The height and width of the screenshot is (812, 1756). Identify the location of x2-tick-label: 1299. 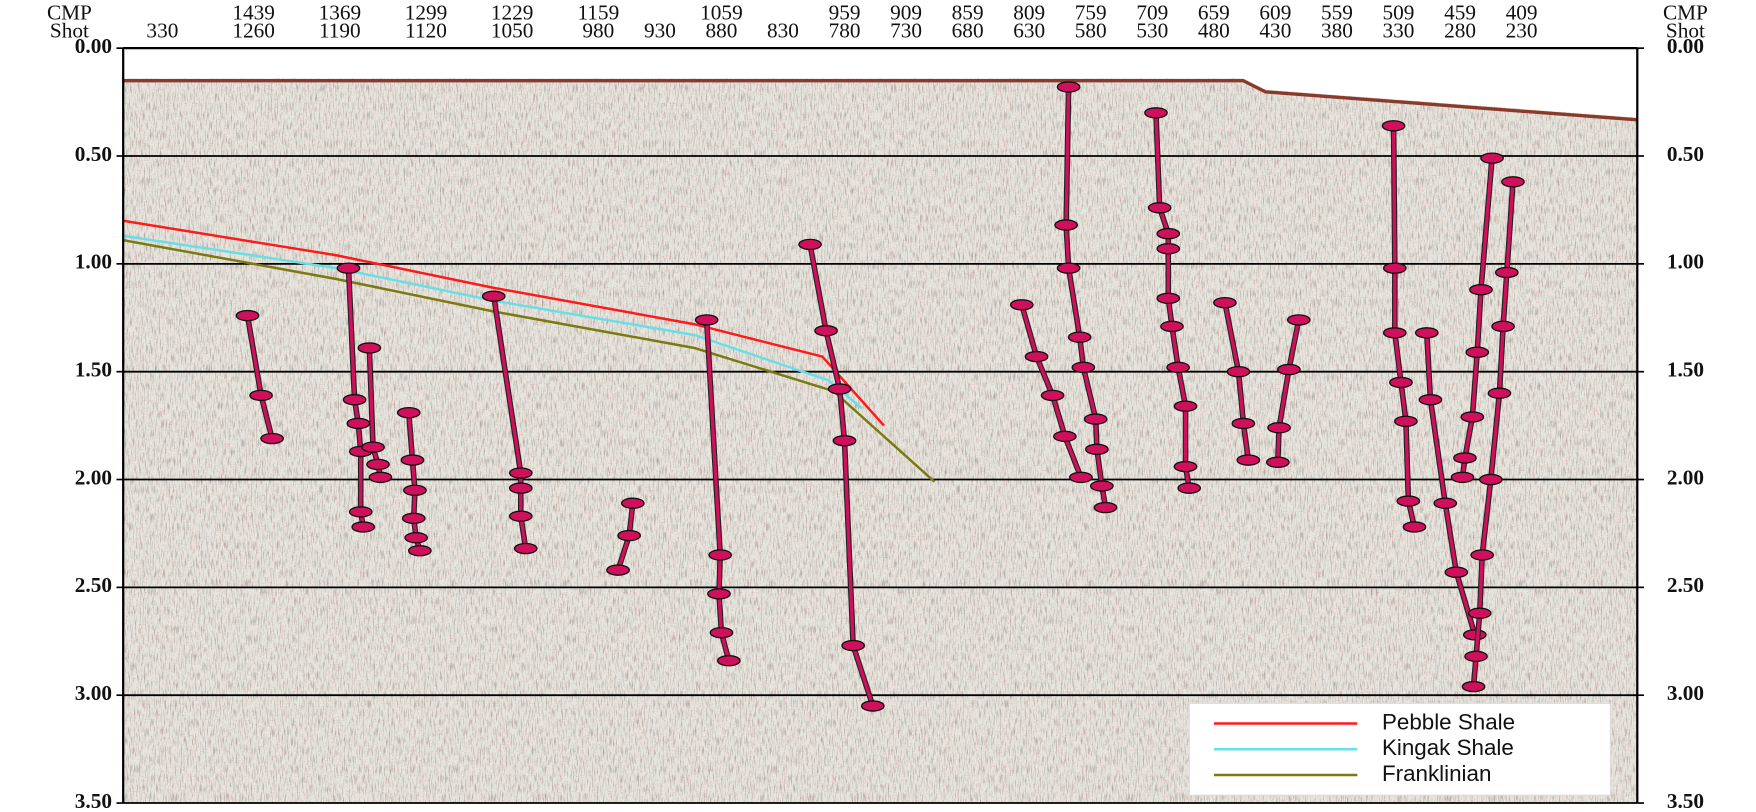
(426, 12).